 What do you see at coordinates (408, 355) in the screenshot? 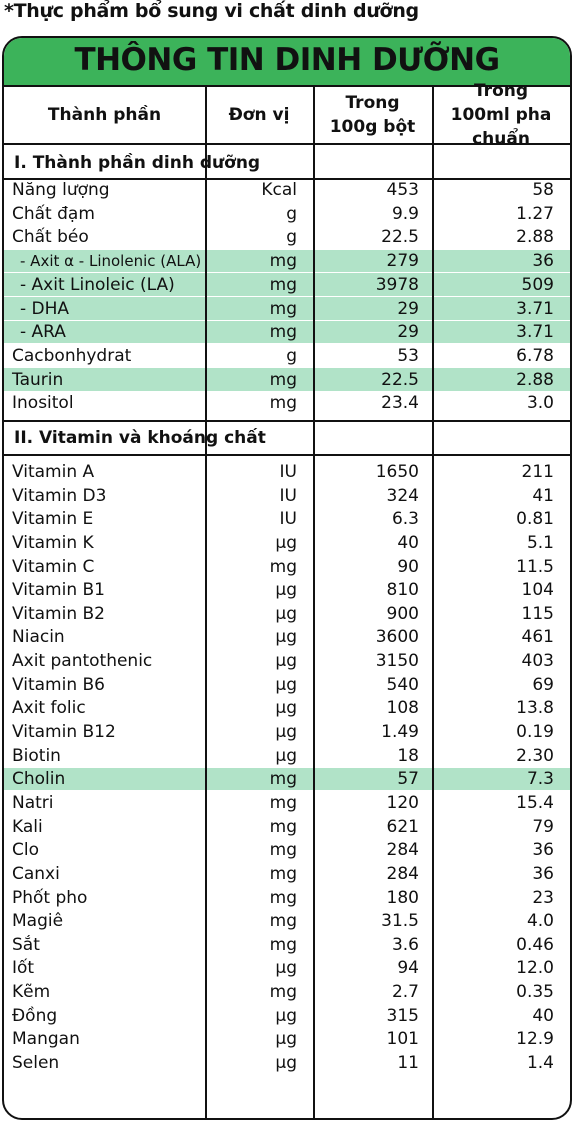
I see `per-100g: 53` at bounding box center [408, 355].